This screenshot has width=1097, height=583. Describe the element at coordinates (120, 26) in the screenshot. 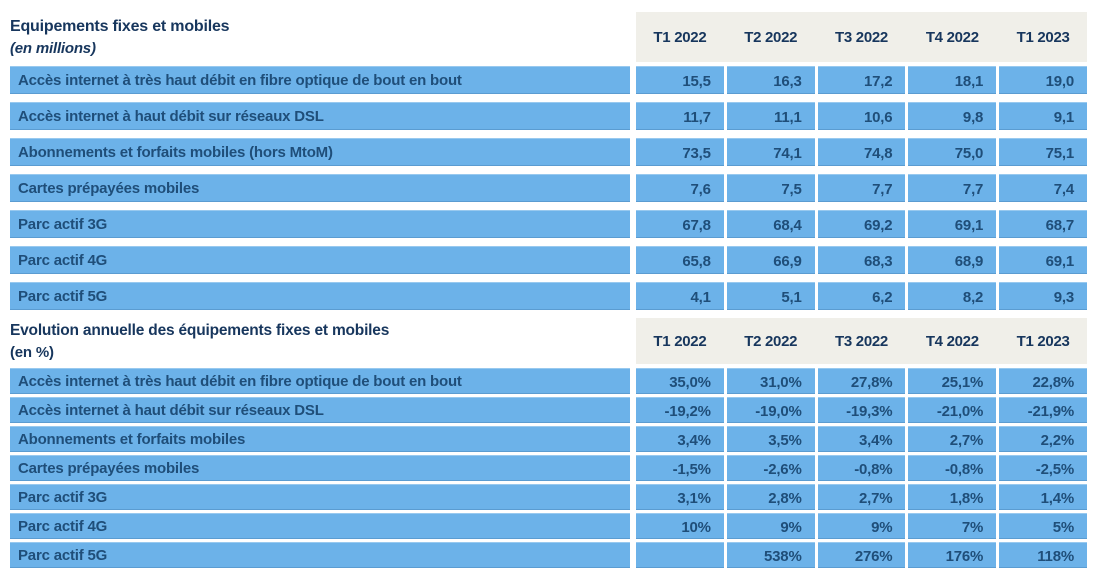

I see `section-title: Equipements fixes et mobiles` at that location.